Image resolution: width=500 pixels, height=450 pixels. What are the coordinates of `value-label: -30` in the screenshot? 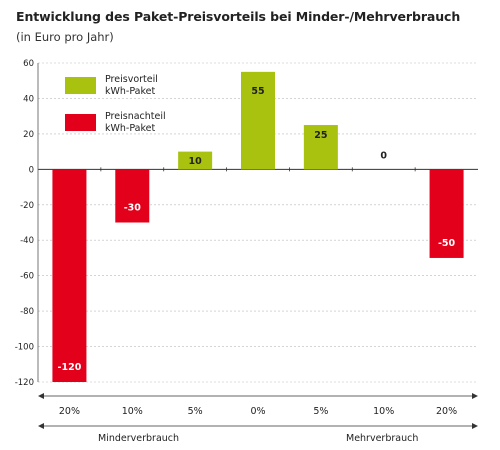 It's located at (133, 208).